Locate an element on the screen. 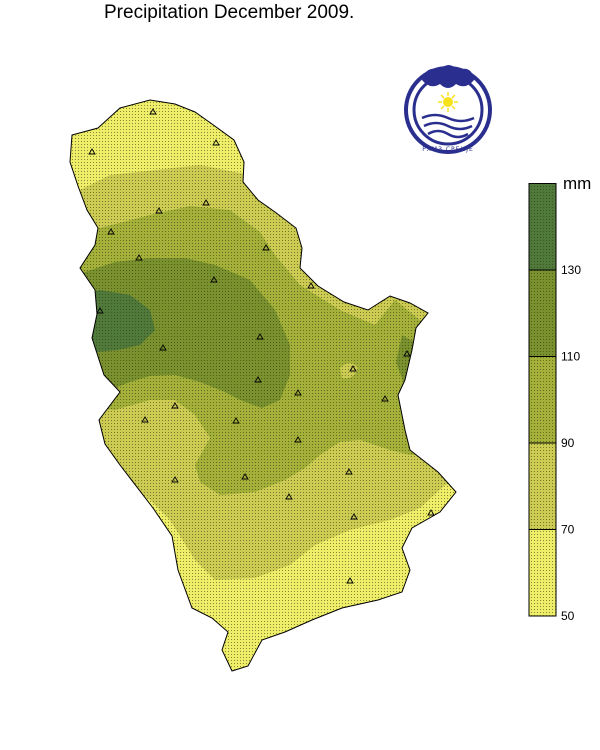  map-title: Precipitation December 2009. is located at coordinates (229, 12).